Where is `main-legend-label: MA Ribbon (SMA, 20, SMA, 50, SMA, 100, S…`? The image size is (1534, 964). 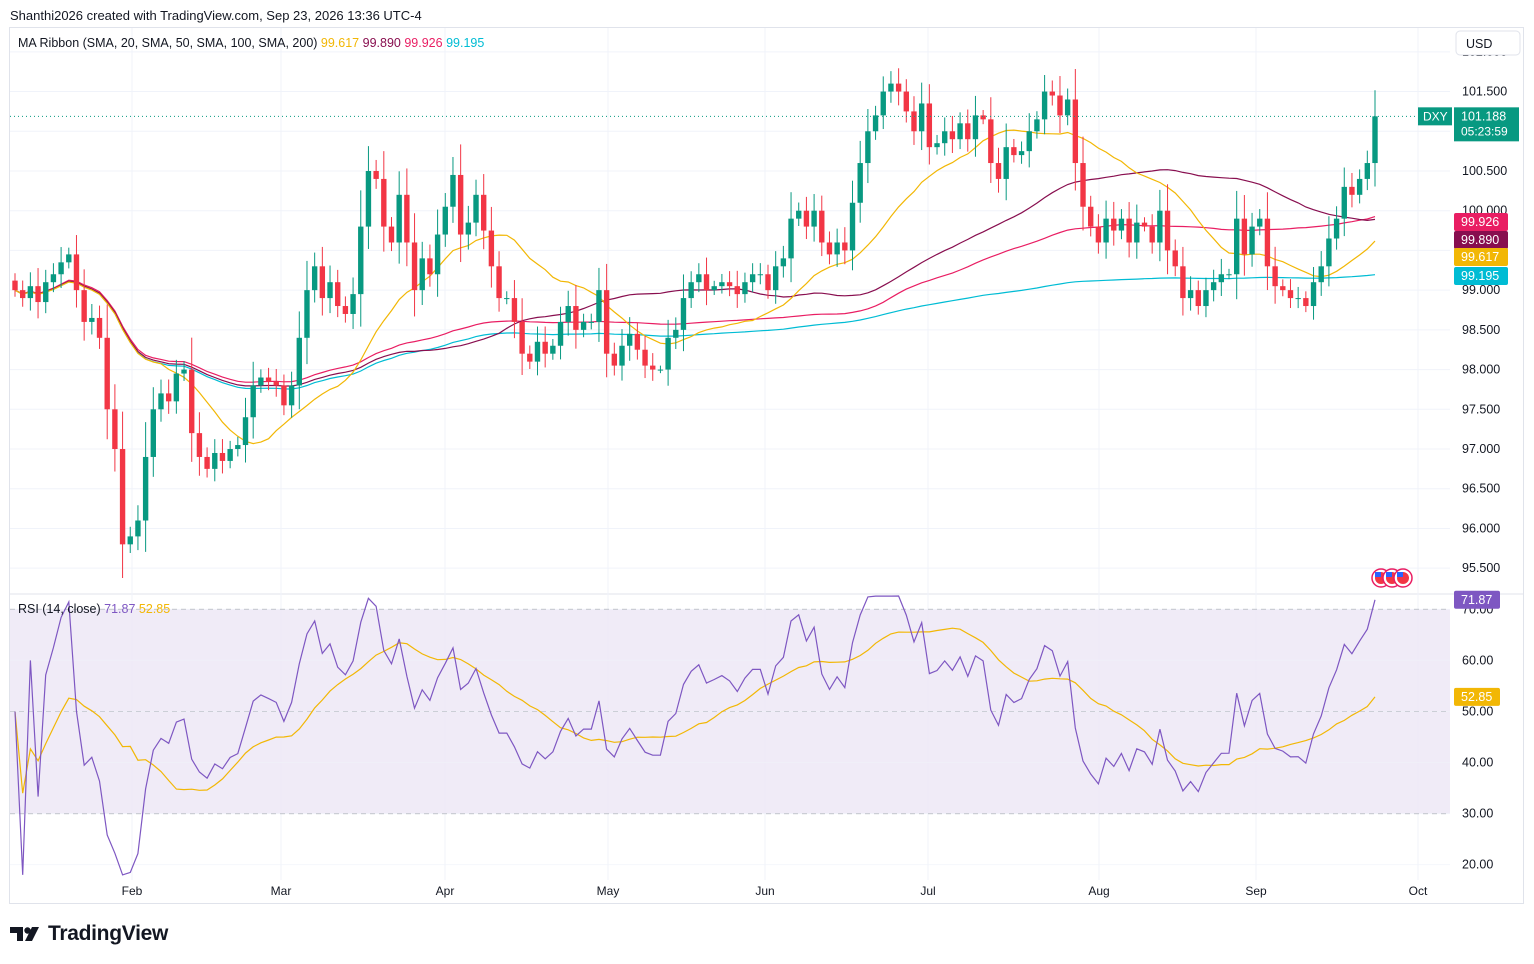 main-legend-label: MA Ribbon (SMA, 20, SMA, 50, SMA, 100, S… is located at coordinates (169, 43).